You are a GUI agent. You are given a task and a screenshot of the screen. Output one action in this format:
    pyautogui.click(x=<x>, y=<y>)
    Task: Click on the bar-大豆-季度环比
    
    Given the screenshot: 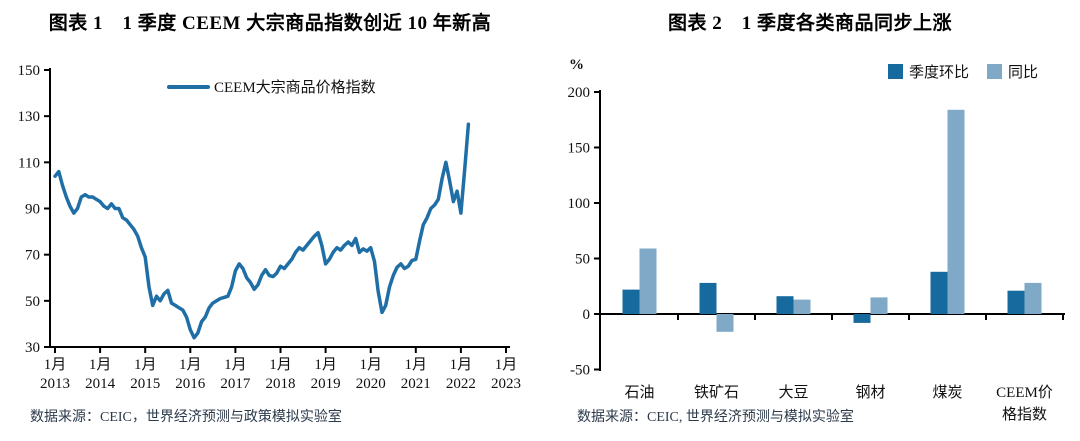 What is the action you would take?
    pyautogui.click(x=785, y=305)
    